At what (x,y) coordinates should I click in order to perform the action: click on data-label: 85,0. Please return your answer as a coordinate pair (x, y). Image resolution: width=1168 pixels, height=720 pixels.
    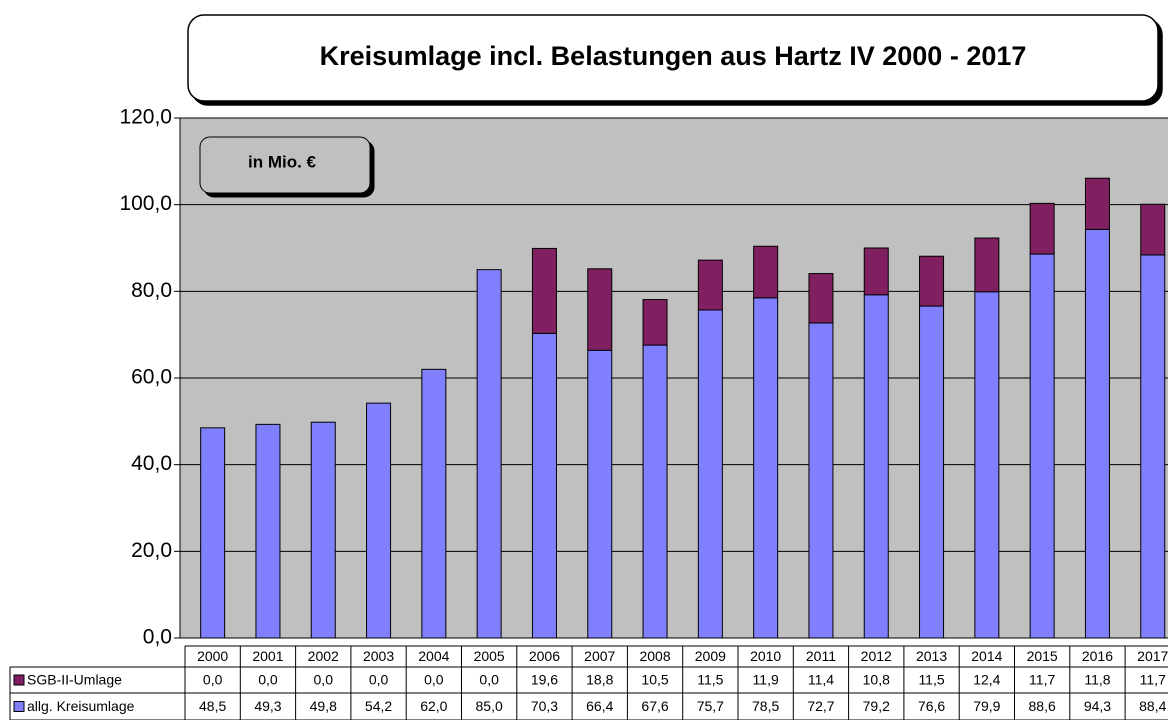
    Looking at the image, I should click on (489, 706).